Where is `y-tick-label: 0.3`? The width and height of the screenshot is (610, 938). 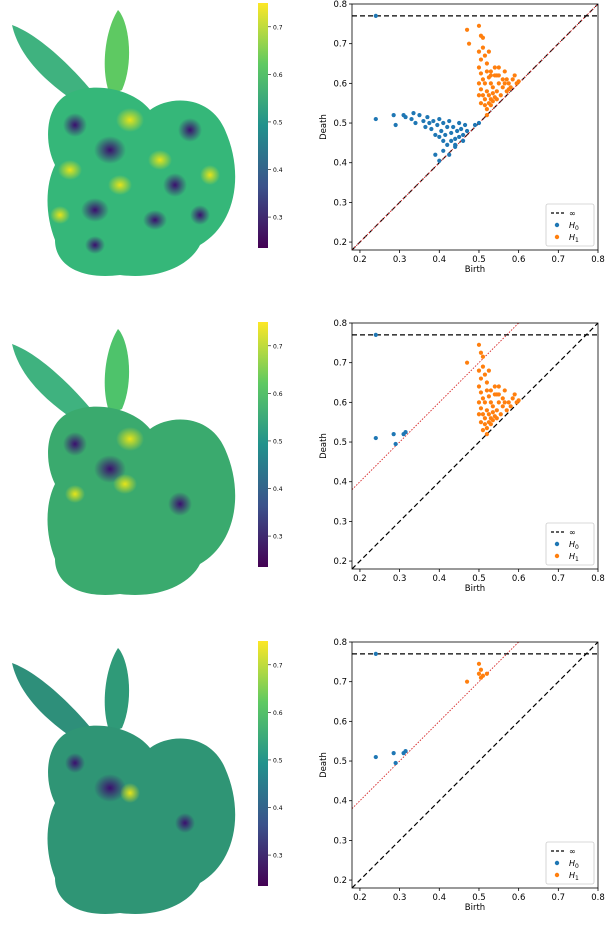 y-tick-label: 0.3 is located at coordinates (340, 841).